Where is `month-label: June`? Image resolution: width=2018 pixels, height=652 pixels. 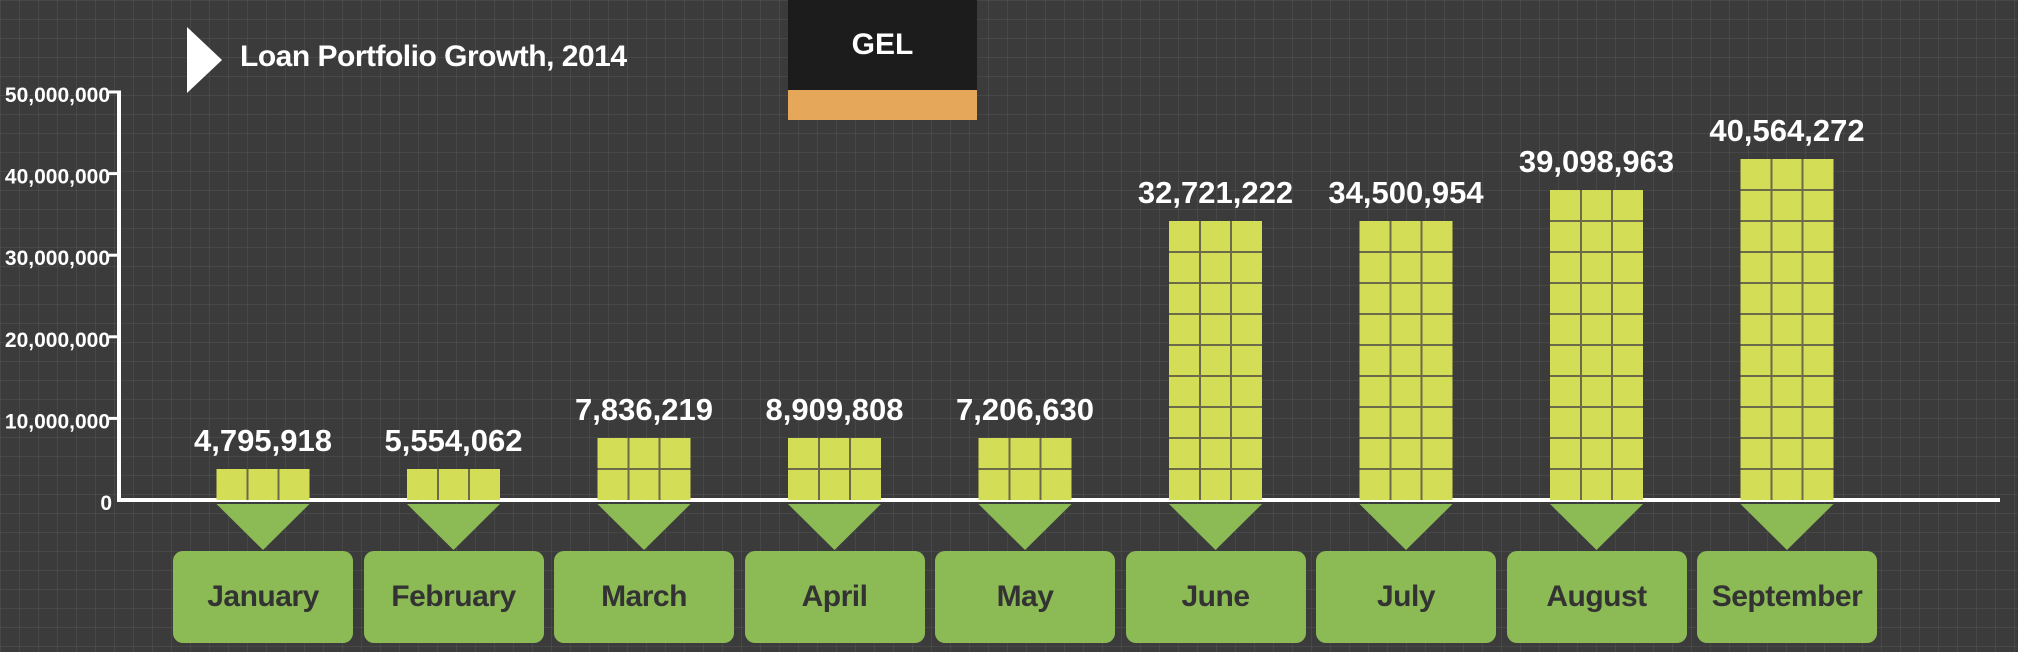 month-label: June is located at coordinates (1215, 597).